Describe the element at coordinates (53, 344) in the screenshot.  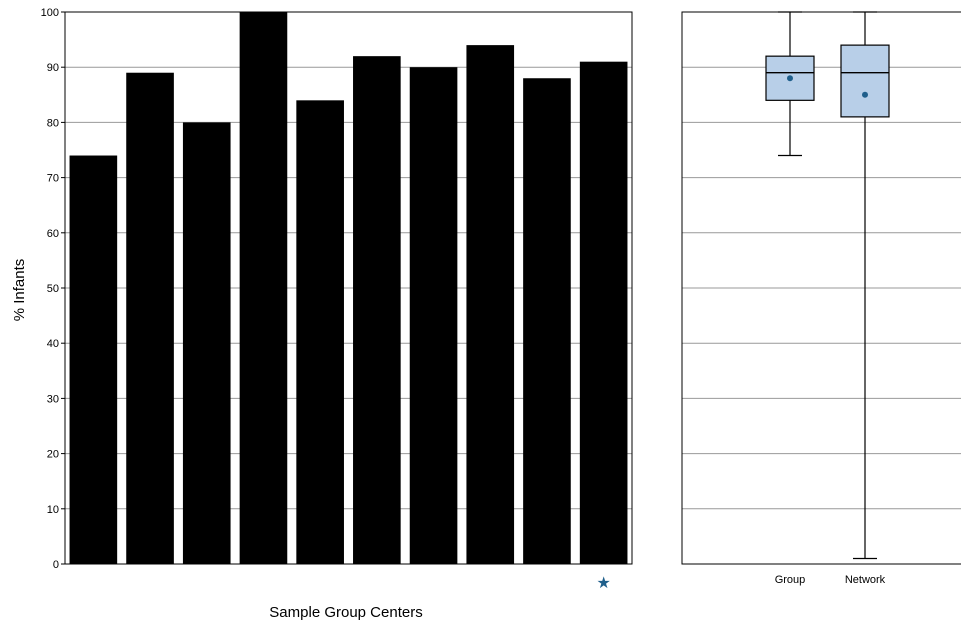
I see `y-tick-label: 40` at that location.